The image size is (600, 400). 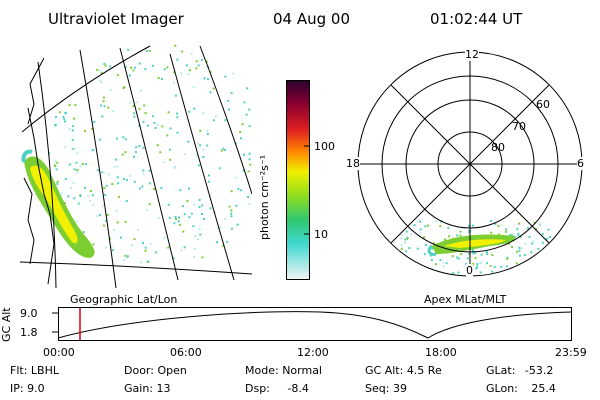 What do you see at coordinates (441, 352) in the screenshot?
I see `altitude-xtick-1800: 18:00` at bounding box center [441, 352].